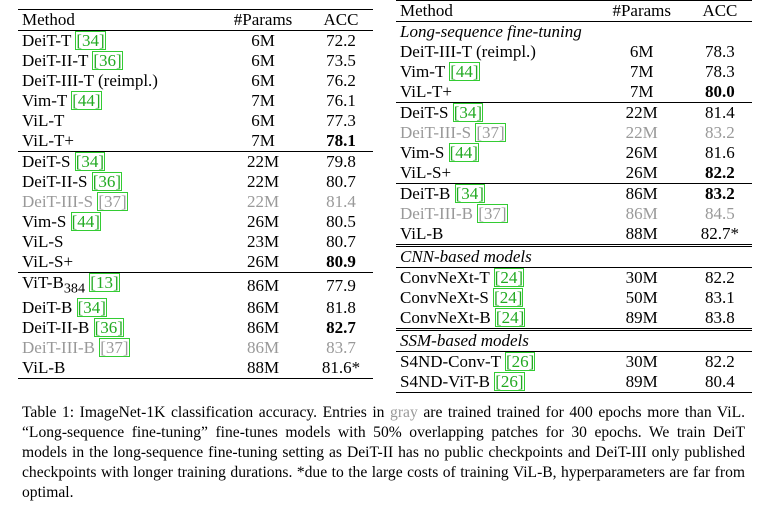 The width and height of the screenshot is (759, 518). Describe the element at coordinates (641, 297) in the screenshot. I see `params-cell: 50M` at that location.